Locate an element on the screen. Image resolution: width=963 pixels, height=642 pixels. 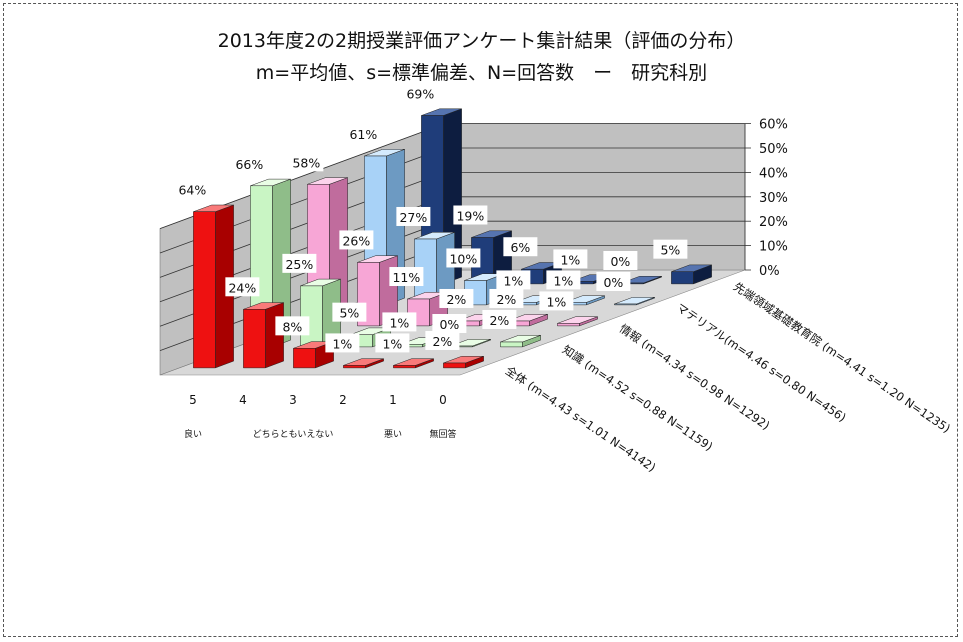
data-label-text: 11% is located at coordinates (406, 277).